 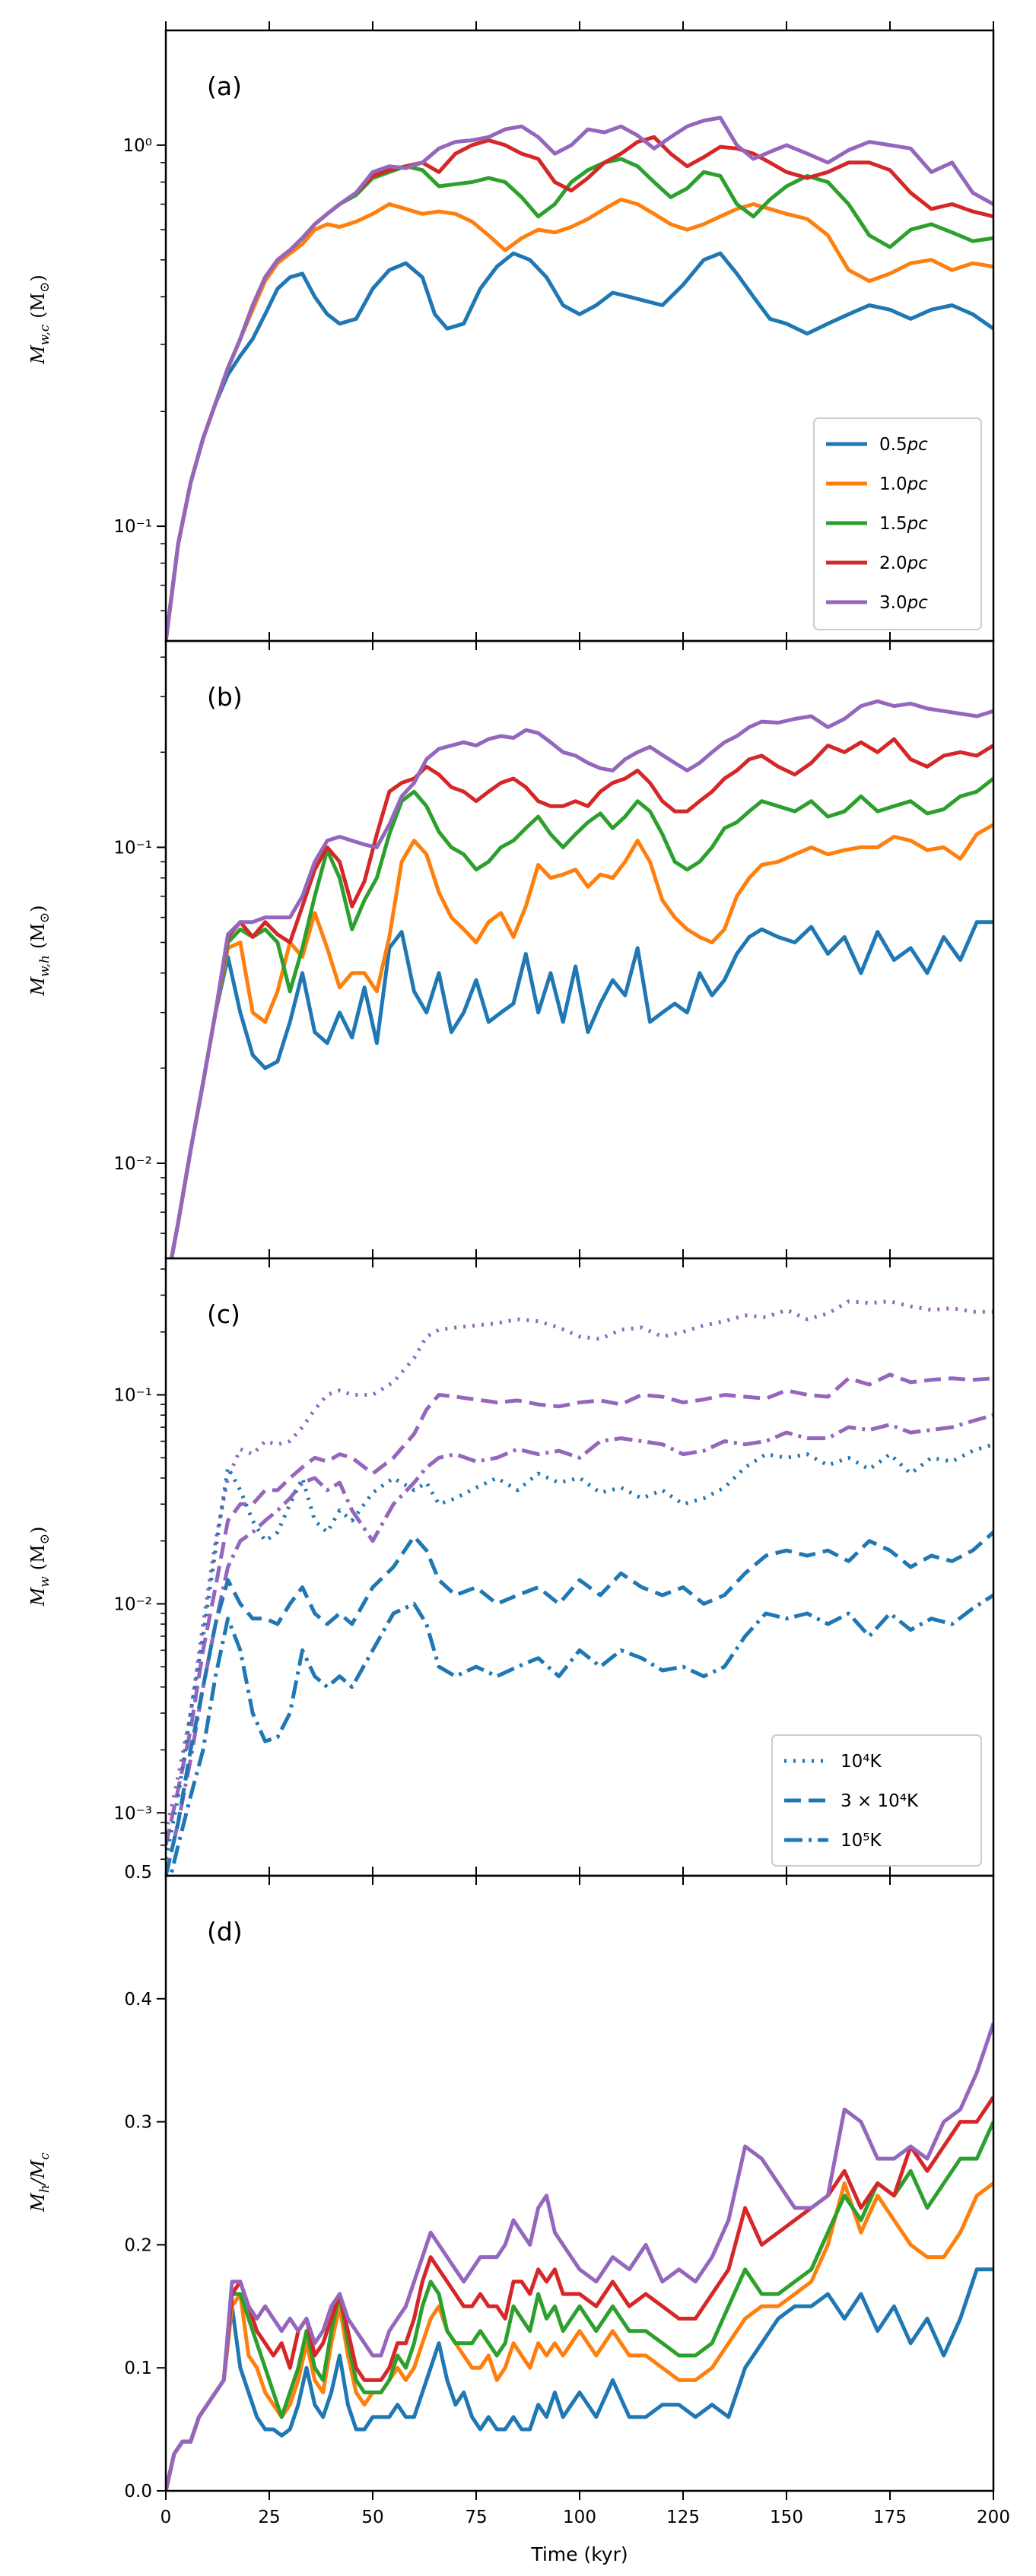 I want to click on legend-c: 10⁴K 3 × 10⁴K 10⁵K, so click(x=877, y=1801).